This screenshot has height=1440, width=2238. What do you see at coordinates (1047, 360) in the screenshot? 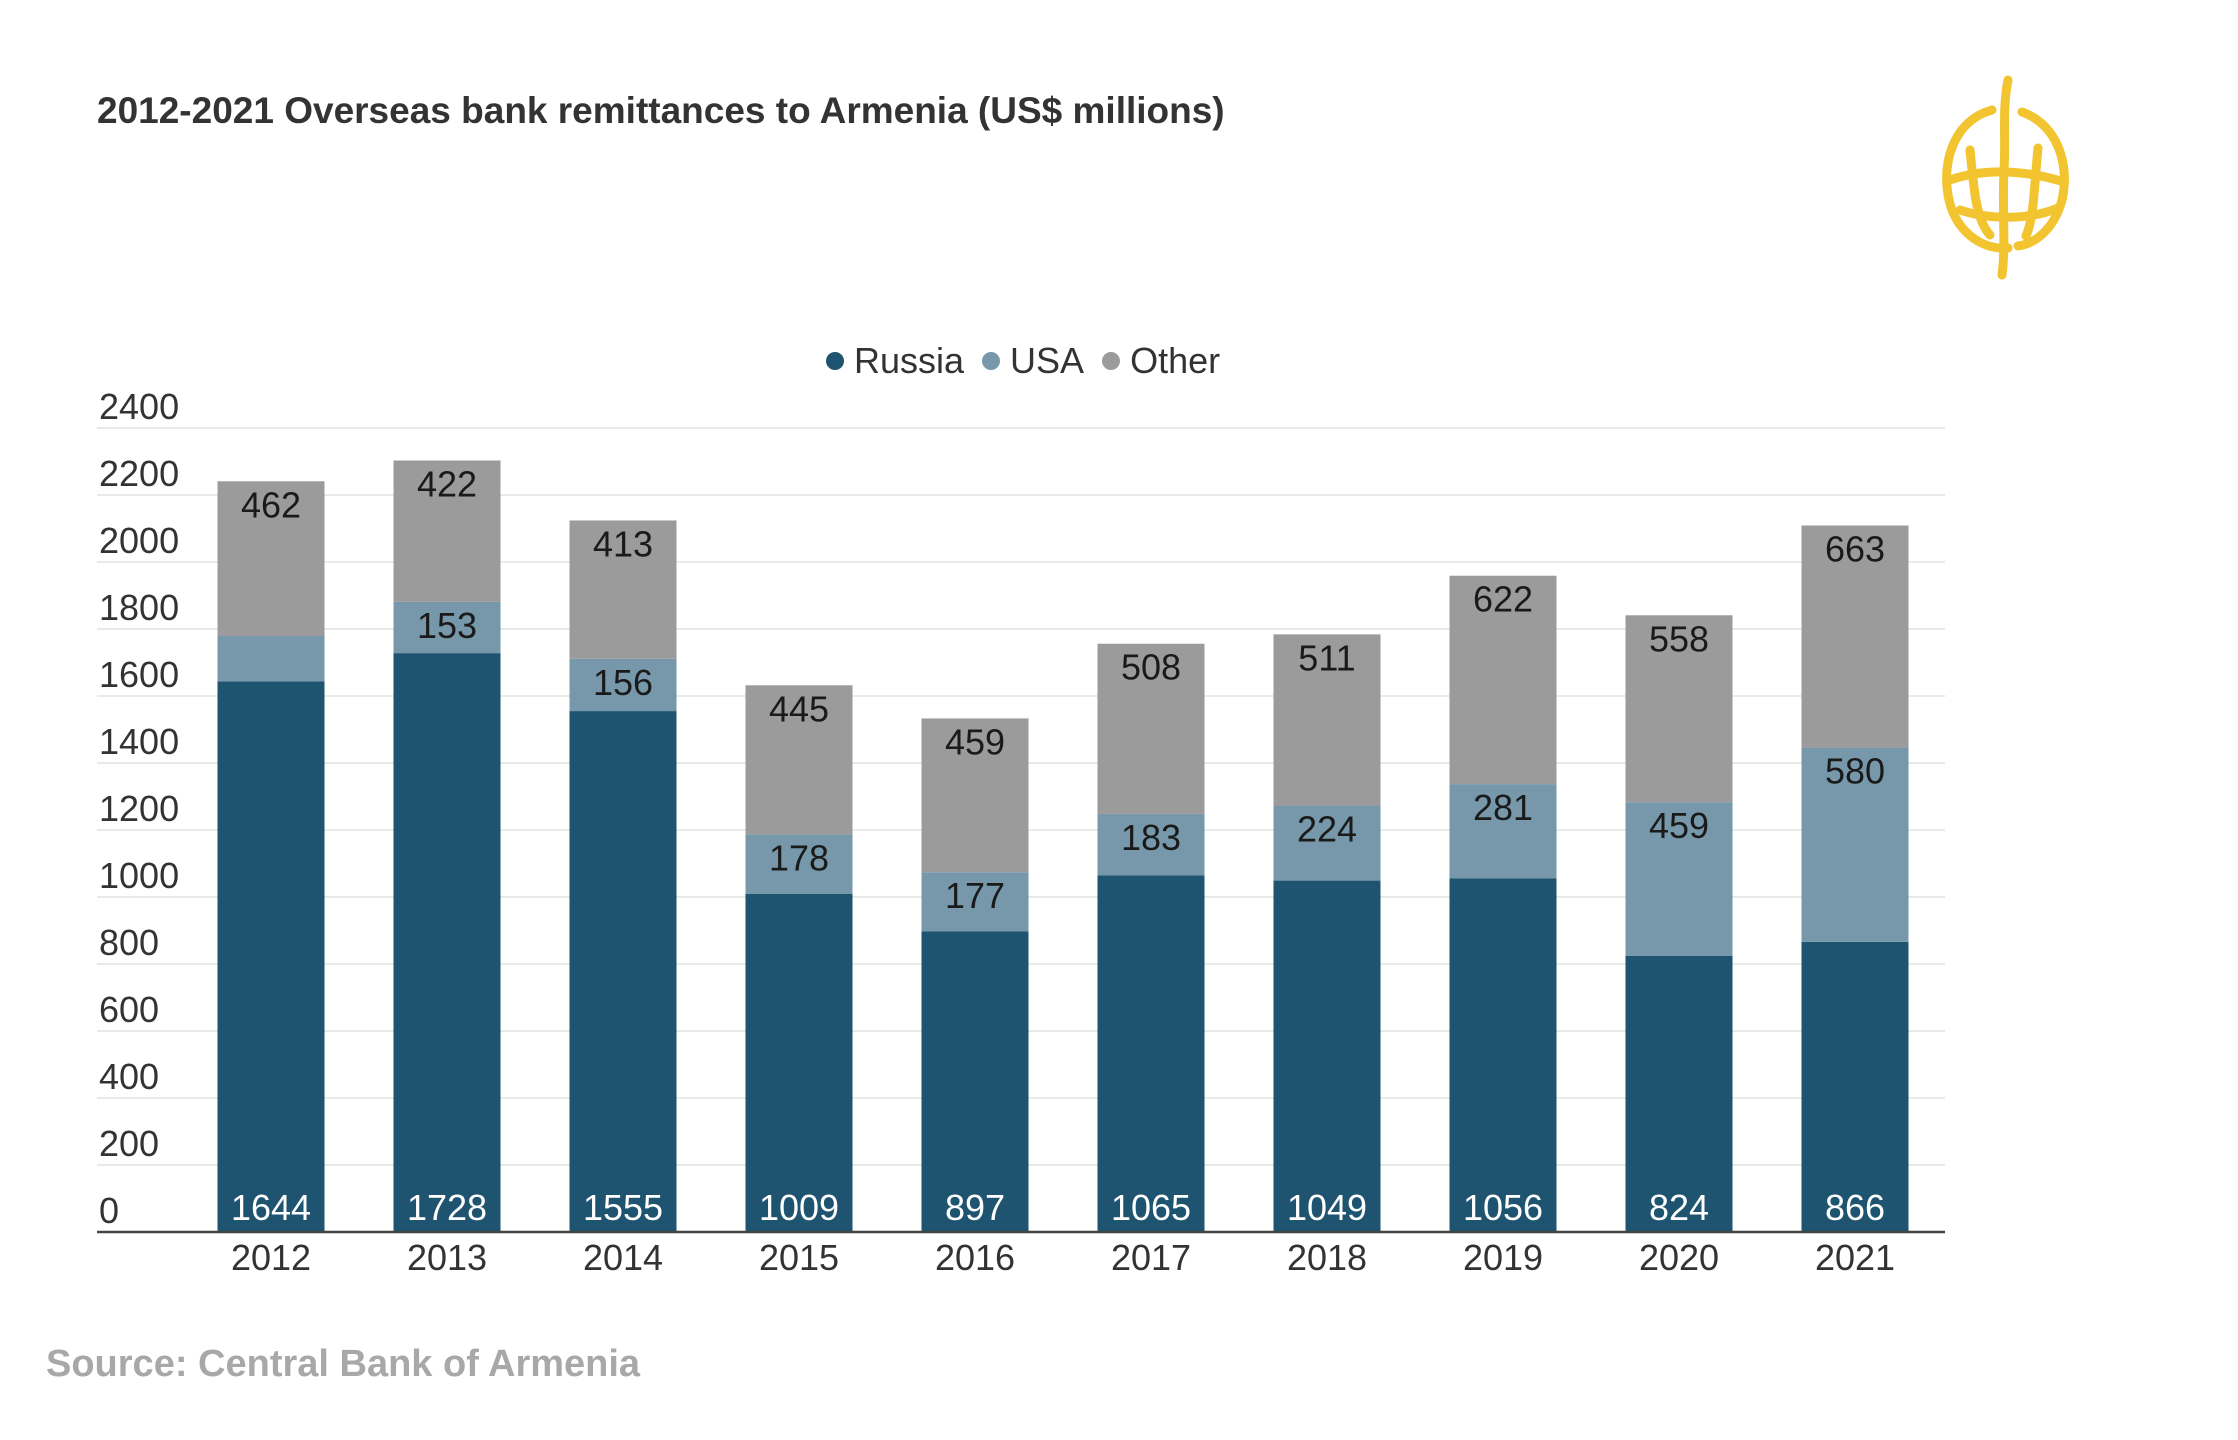
I see `legend-label: USA` at bounding box center [1047, 360].